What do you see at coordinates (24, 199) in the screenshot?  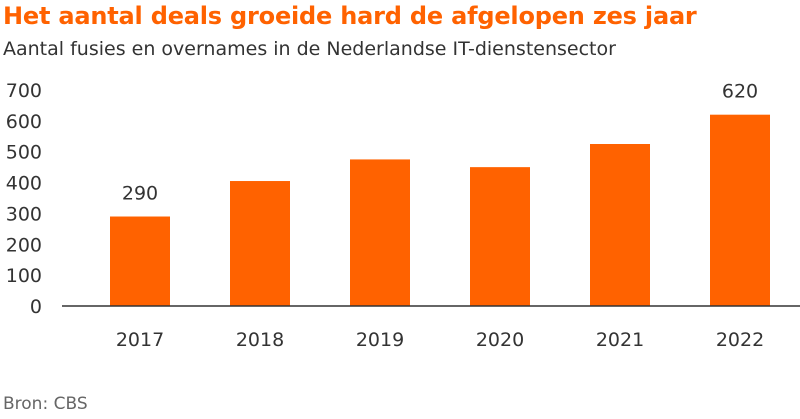 I see `y-axis: 0 100 200 300 400 500 600 700` at bounding box center [24, 199].